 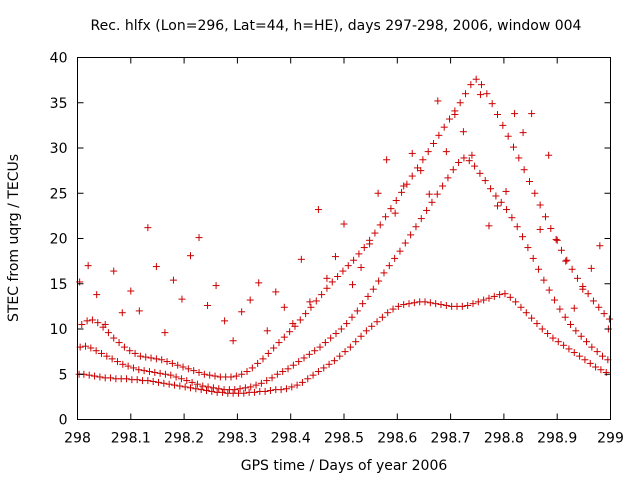 I want to click on x-tick-label: 298.6, so click(x=397, y=439).